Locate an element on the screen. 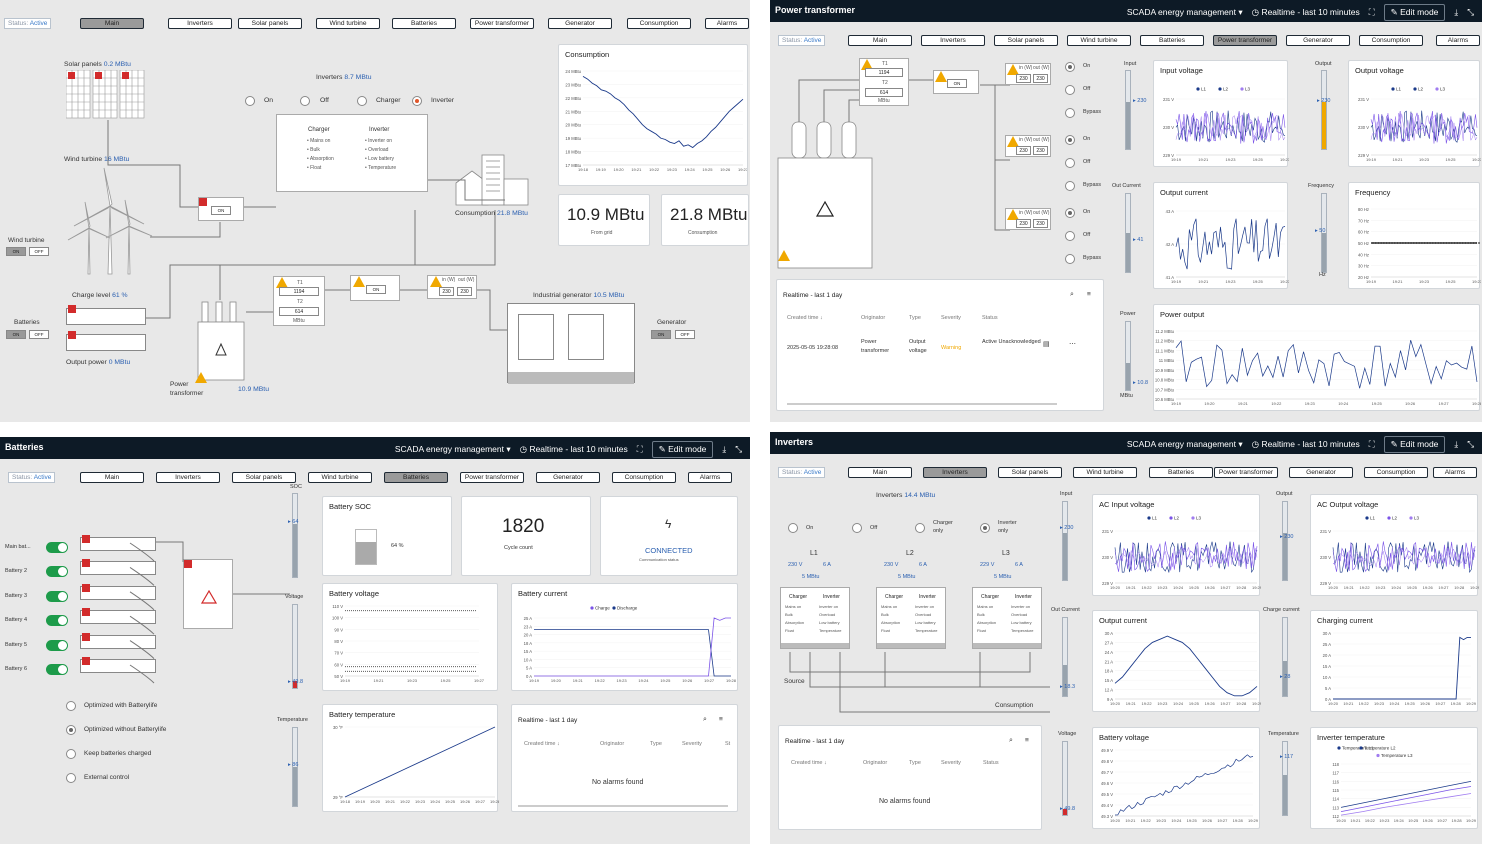 The height and width of the screenshot is (844, 1500). wind-off-button: OFF is located at coordinates (39, 251).